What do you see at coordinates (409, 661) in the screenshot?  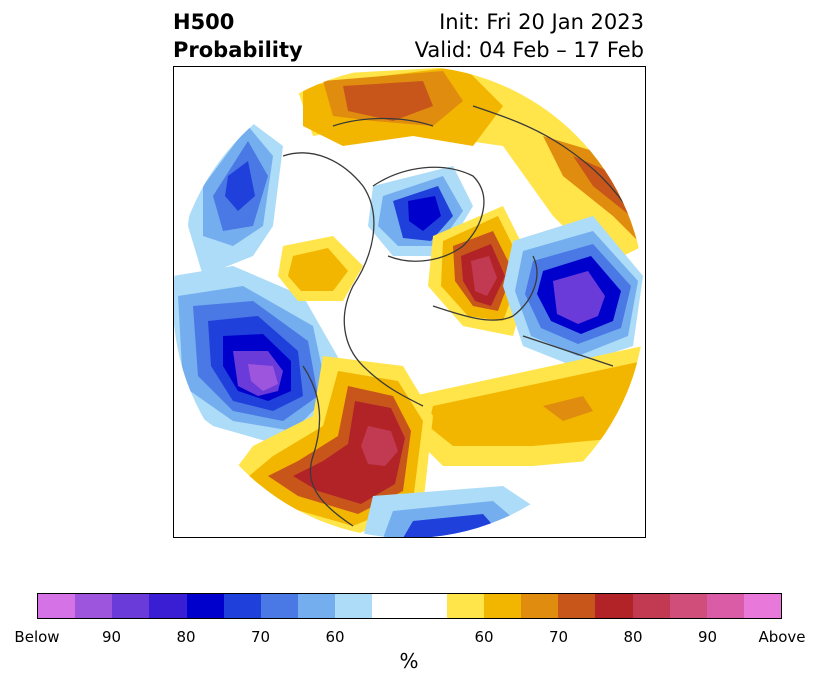 I see `colorbar-unit: %` at bounding box center [409, 661].